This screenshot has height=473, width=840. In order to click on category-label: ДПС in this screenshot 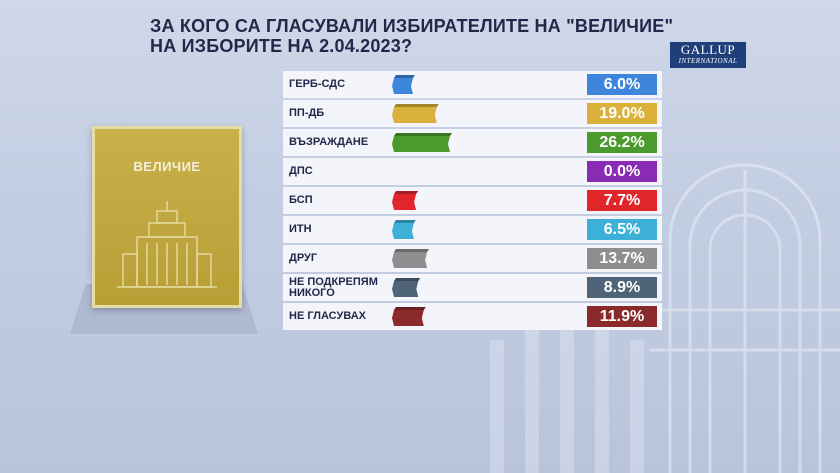, I will do `click(301, 171)`.